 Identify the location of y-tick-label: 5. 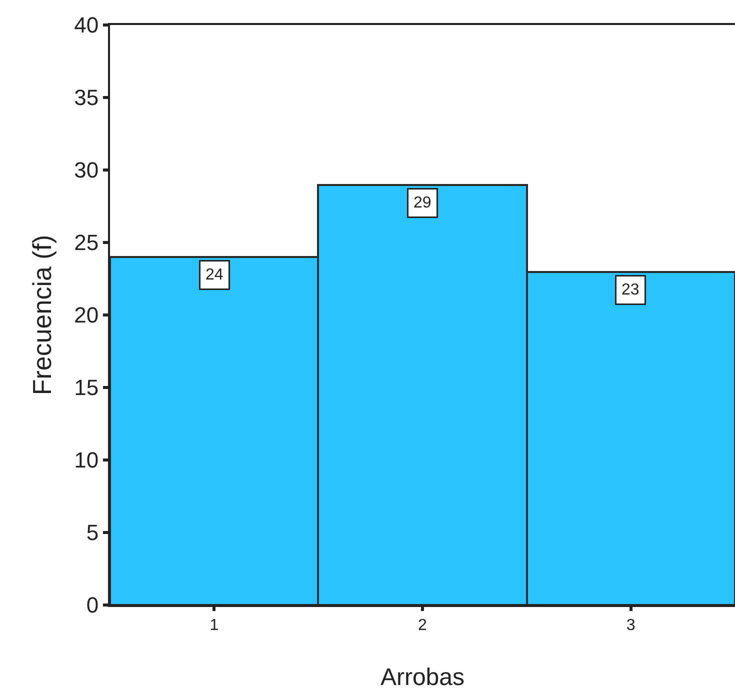
(92, 533).